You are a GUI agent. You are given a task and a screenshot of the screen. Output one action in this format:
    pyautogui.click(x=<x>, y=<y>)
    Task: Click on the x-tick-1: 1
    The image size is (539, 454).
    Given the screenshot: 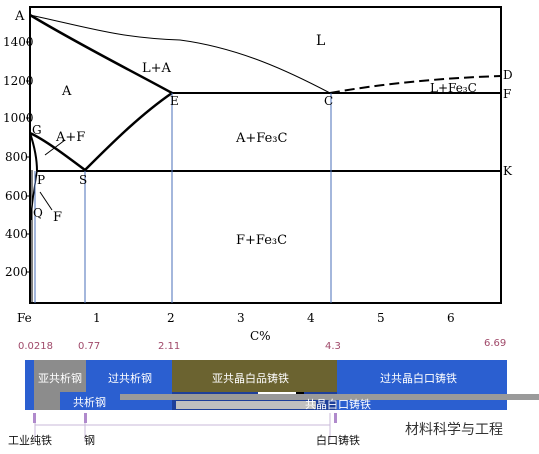 What is the action you would take?
    pyautogui.click(x=97, y=318)
    